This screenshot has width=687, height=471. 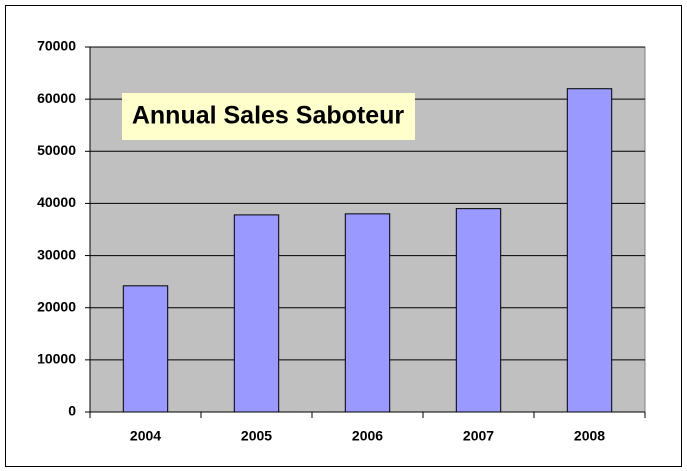 I want to click on chart-title: Annual Sales Saboteur, so click(x=268, y=116).